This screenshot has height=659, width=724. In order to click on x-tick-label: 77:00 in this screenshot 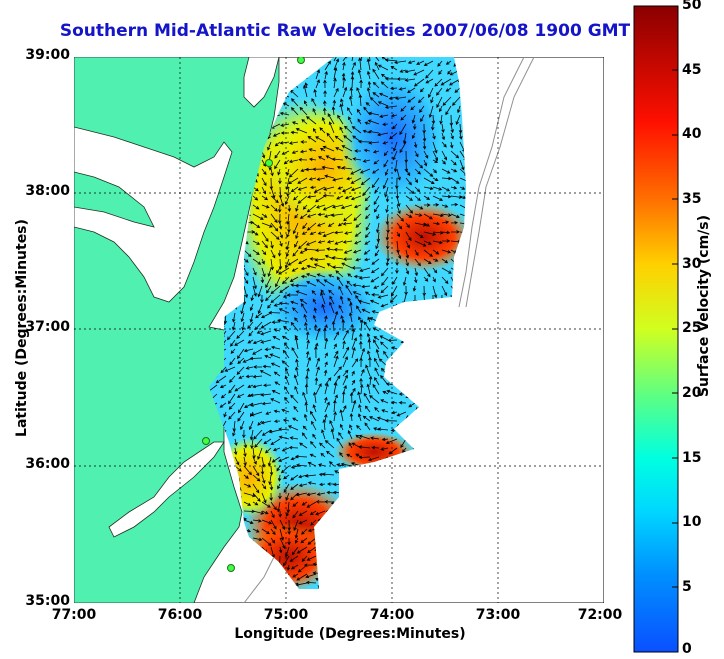, I will do `click(74, 615)`.